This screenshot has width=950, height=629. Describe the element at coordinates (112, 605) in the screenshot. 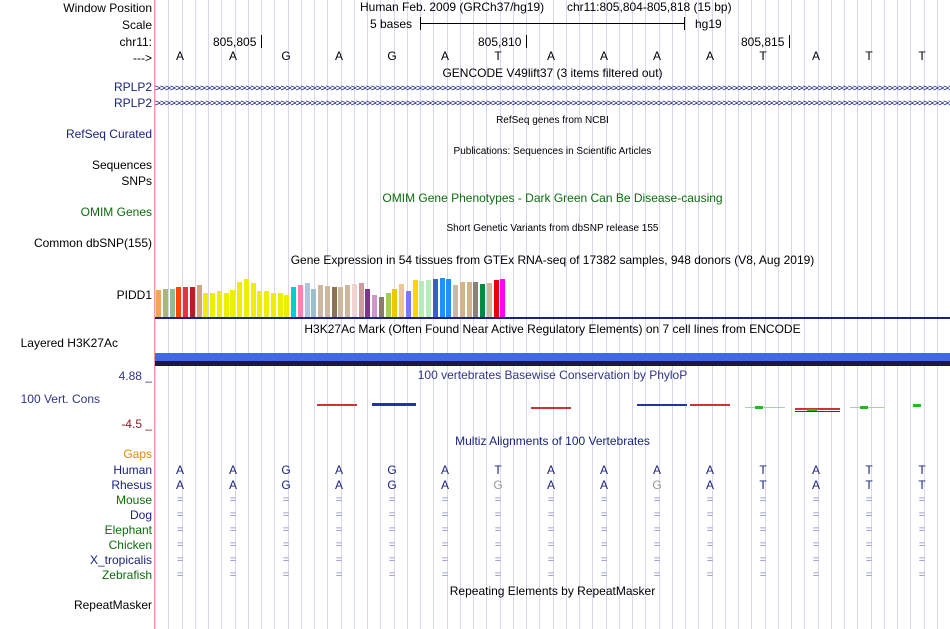

I see `label-repeatmasker: RepeatMasker` at that location.